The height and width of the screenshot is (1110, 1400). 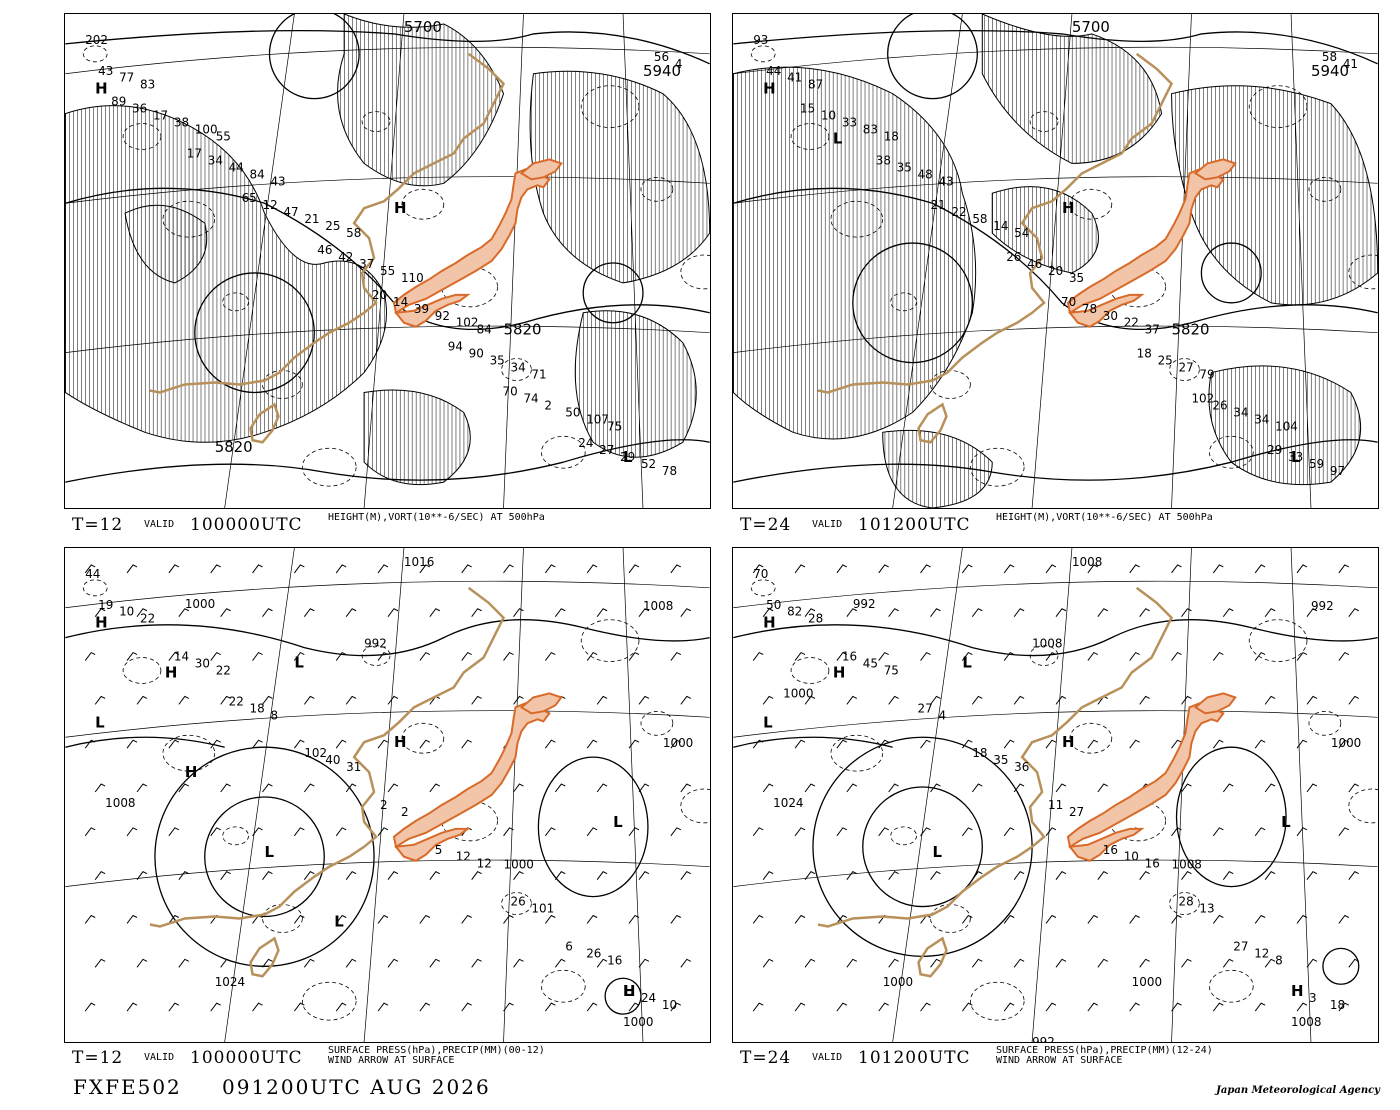 I want to click on value-label: 4, so click(x=679, y=64).